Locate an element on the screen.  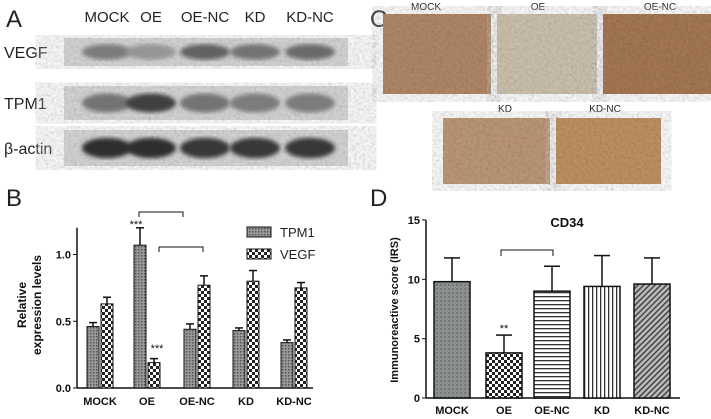
blot-row-actin: β-actin is located at coordinates (176, 148).